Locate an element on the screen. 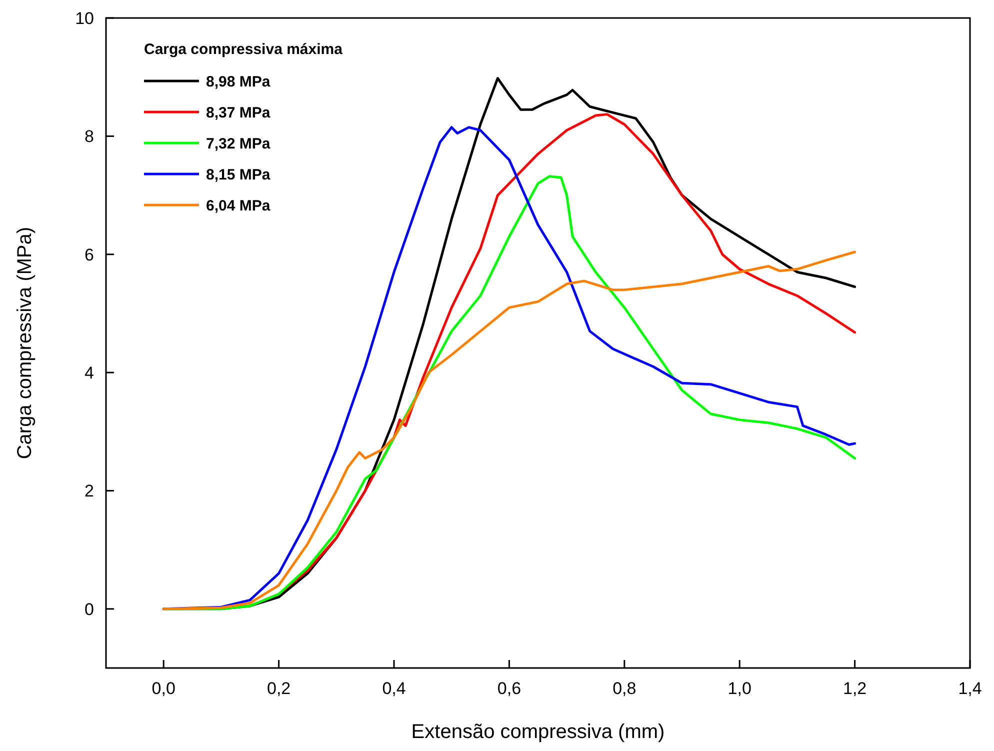  y-tick-label: 4 is located at coordinates (89, 372).